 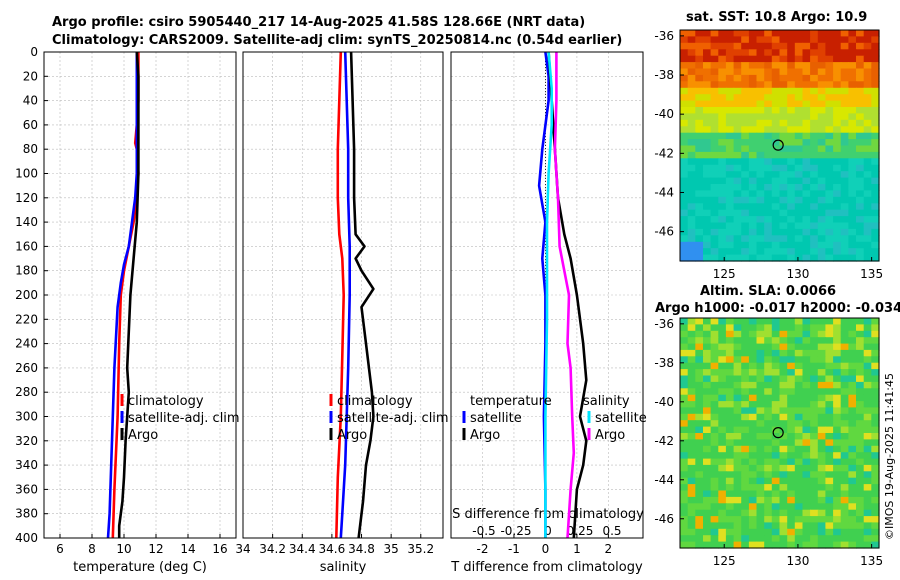 I want to click on map-y-tick-label: -36, so click(x=664, y=324).